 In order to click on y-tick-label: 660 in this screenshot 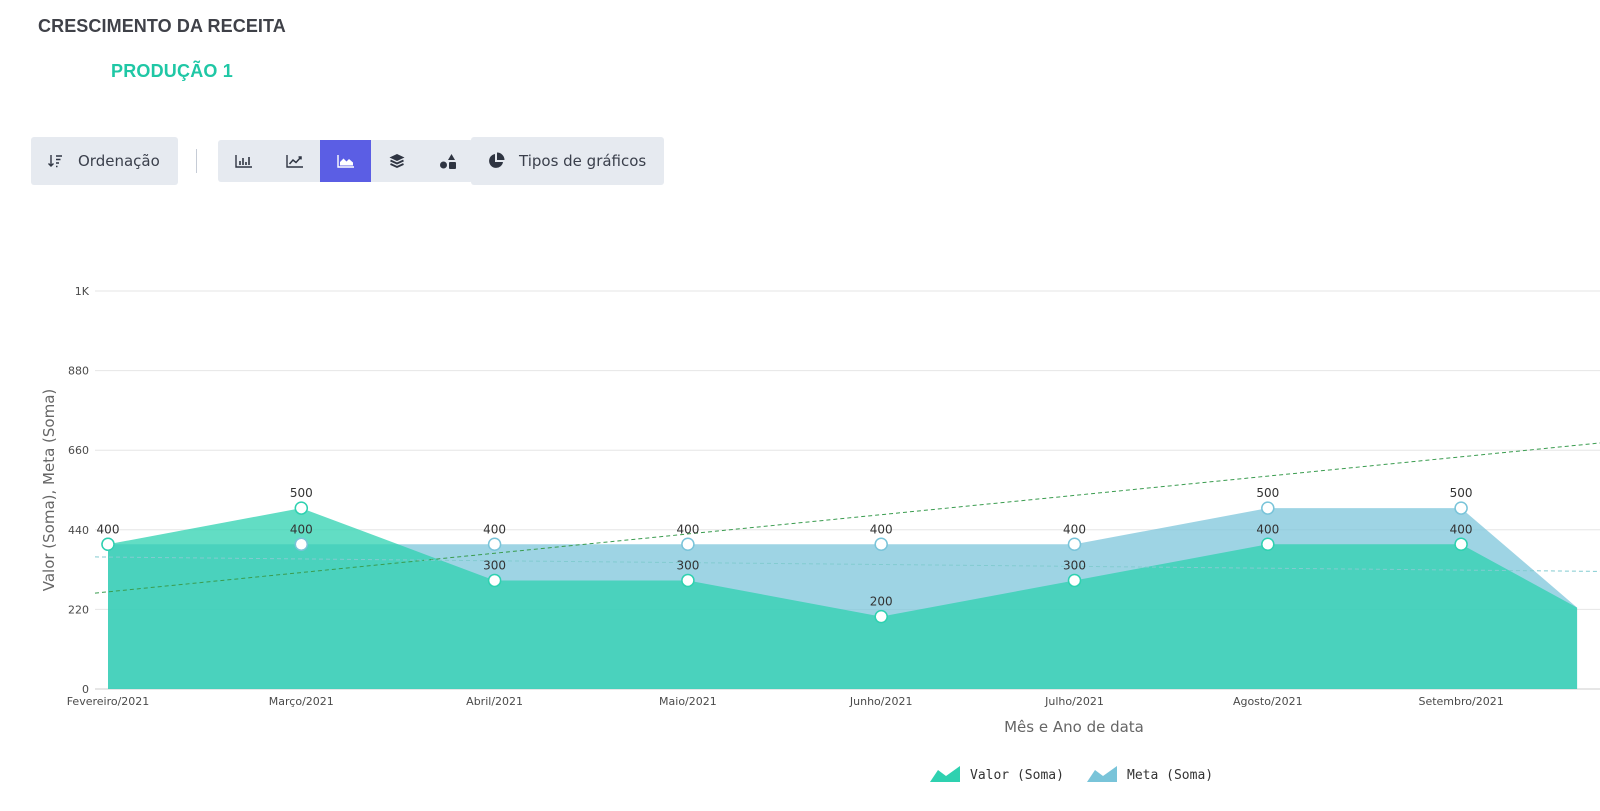, I will do `click(78, 450)`.